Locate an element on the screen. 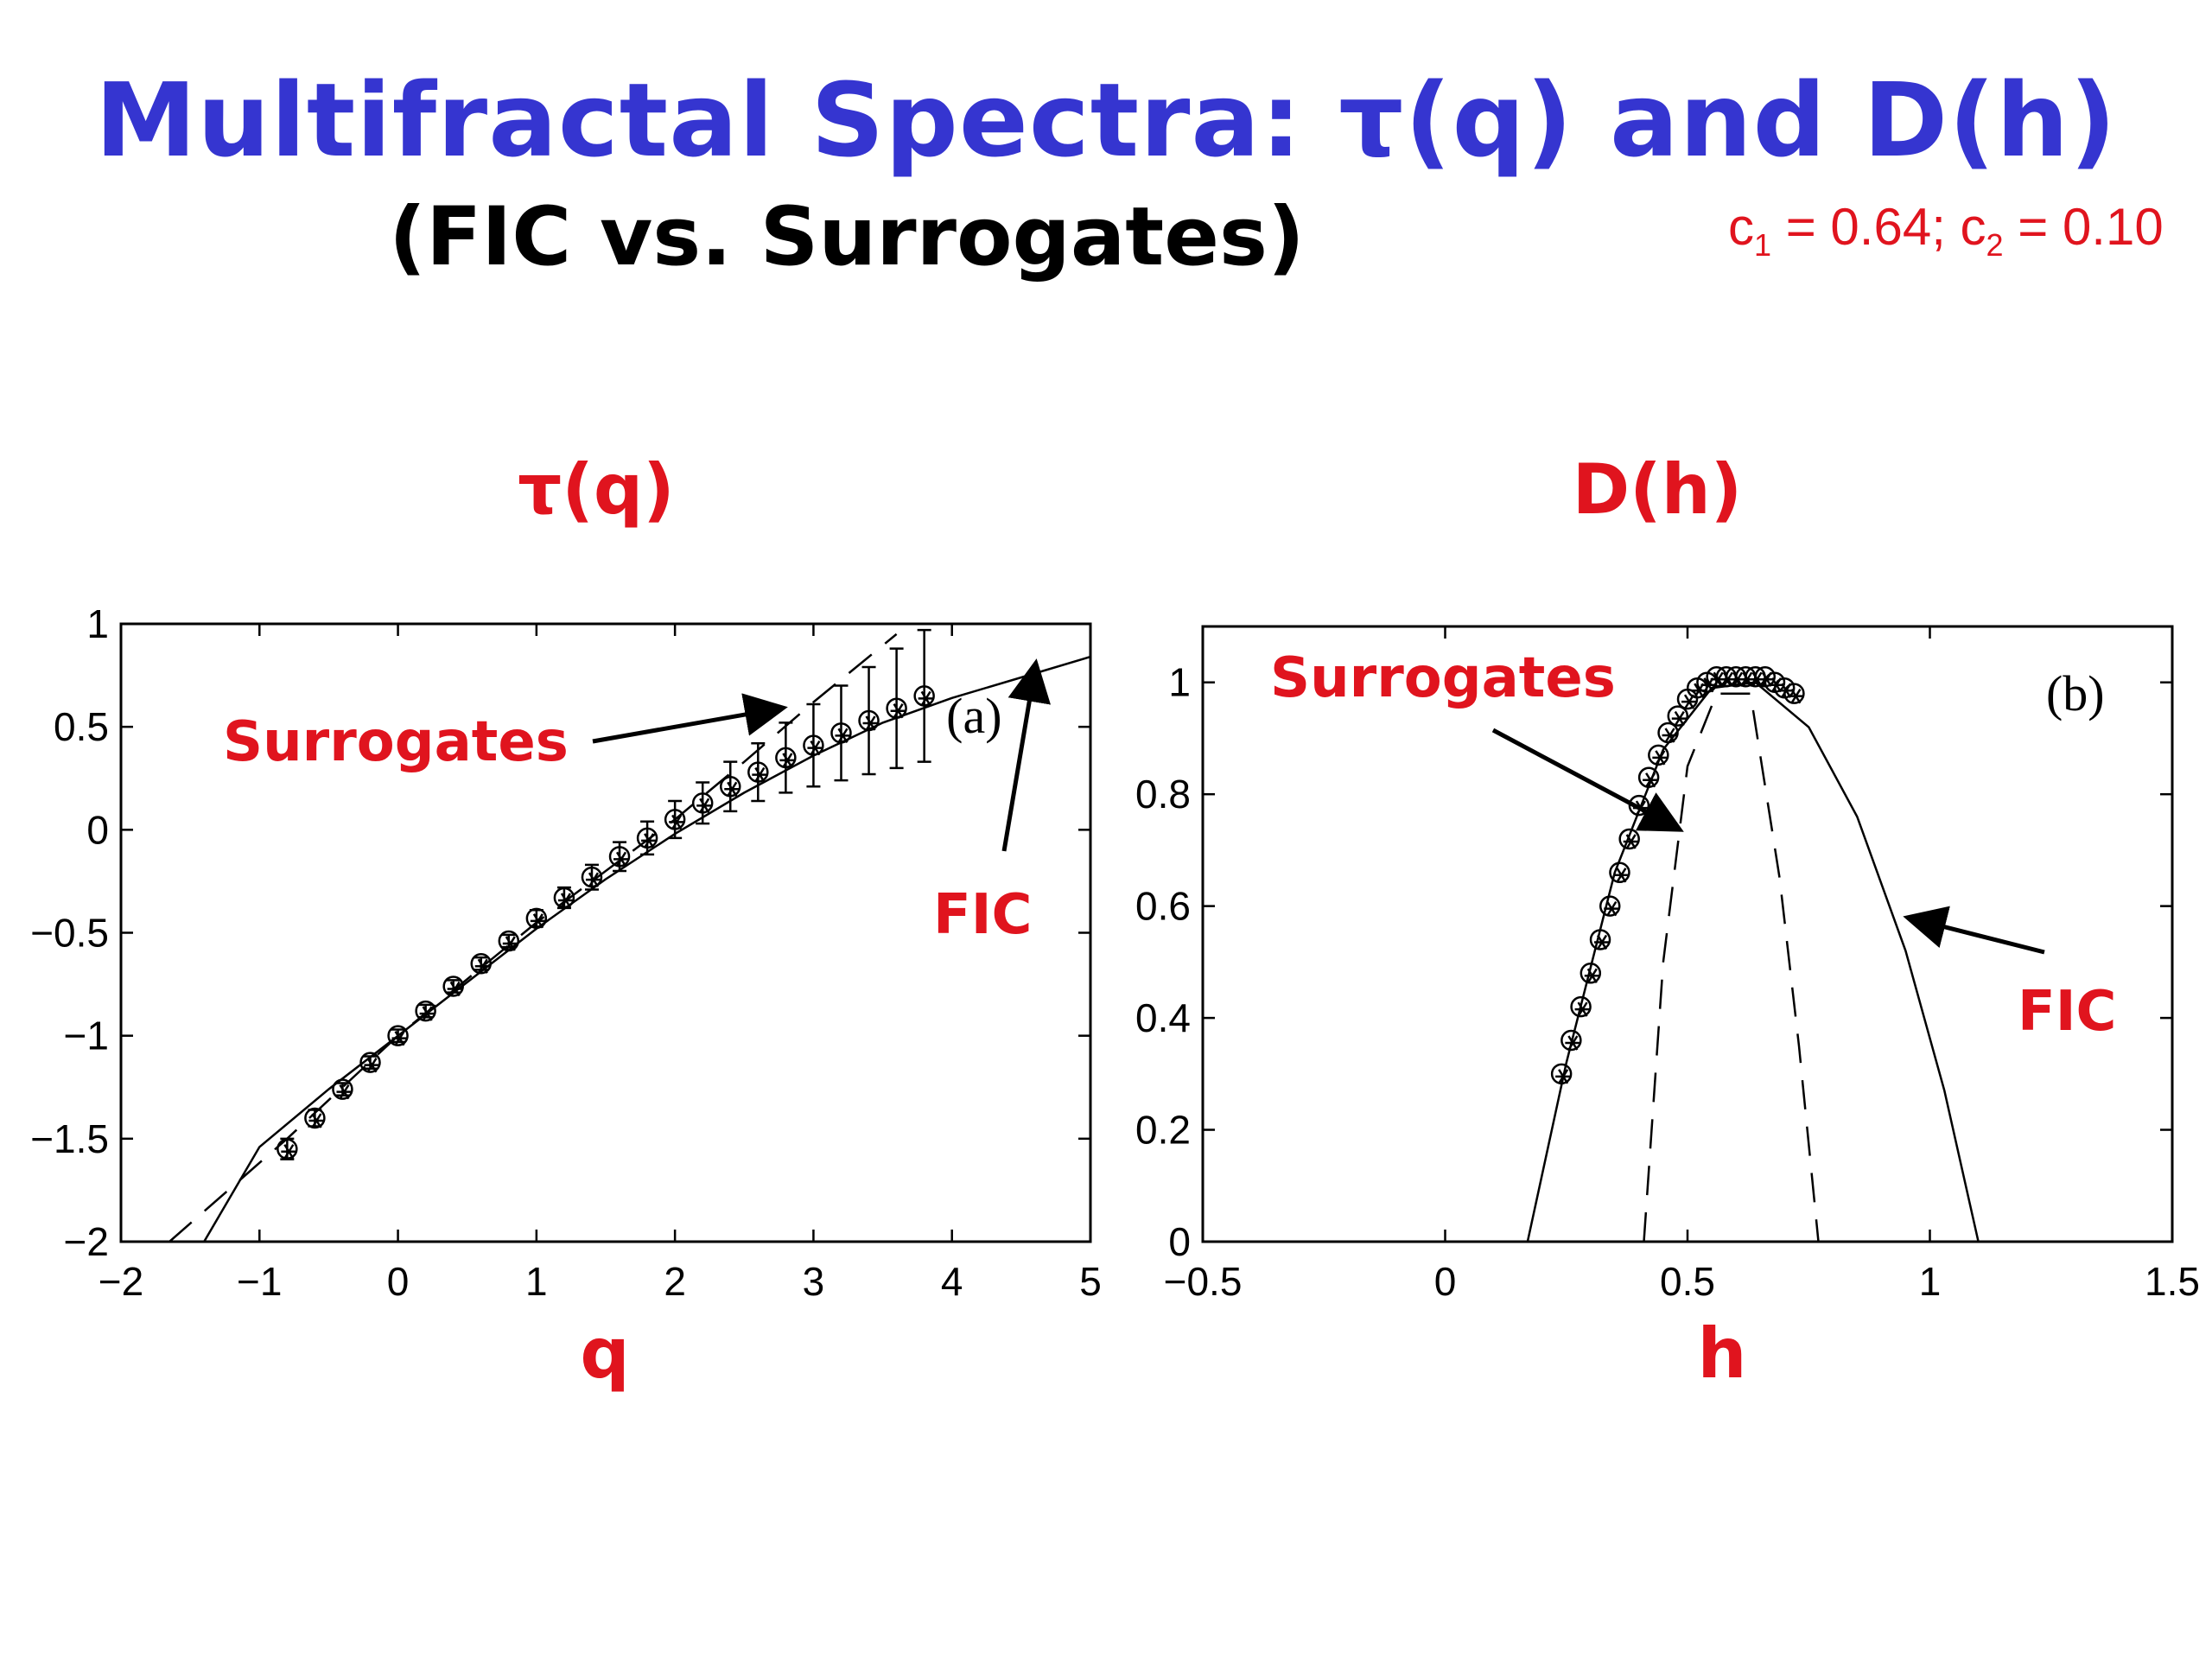 The height and width of the screenshot is (1659, 2212). x-tick-label: 3 is located at coordinates (814, 1281).